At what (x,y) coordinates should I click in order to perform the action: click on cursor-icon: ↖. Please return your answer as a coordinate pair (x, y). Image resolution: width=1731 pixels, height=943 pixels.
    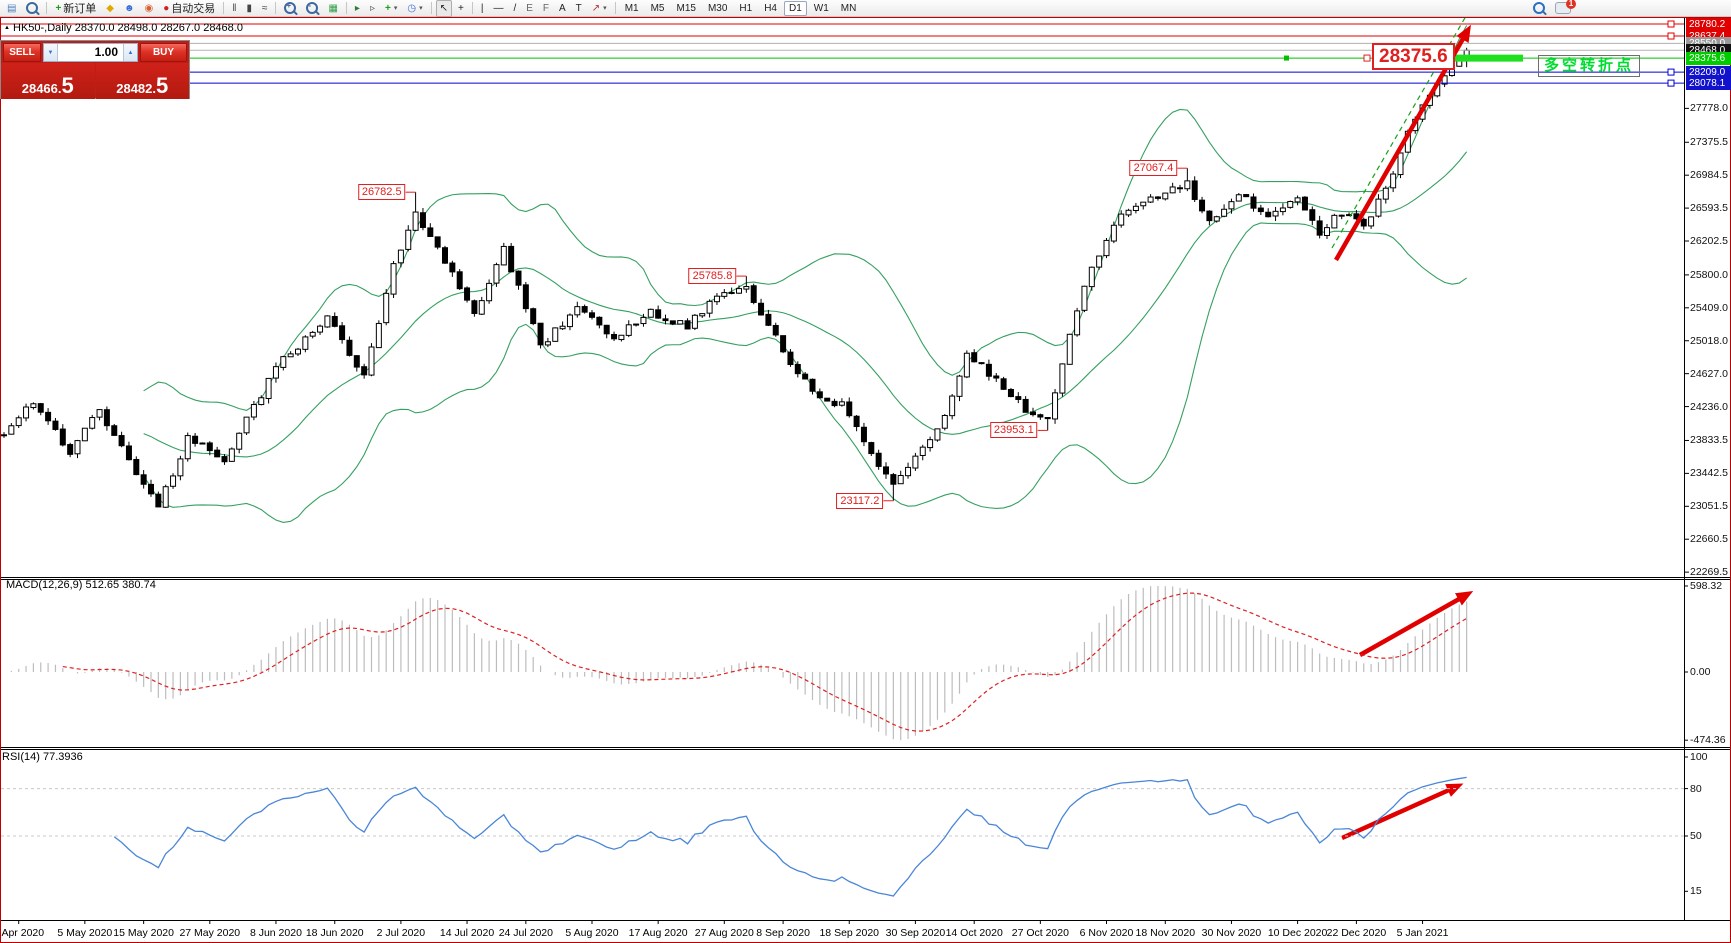
    Looking at the image, I should click on (443, 8).